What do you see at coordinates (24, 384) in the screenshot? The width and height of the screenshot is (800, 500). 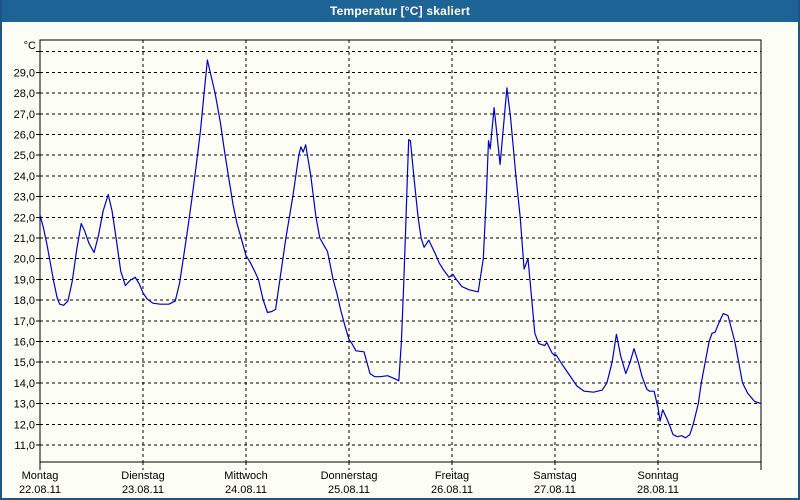 I see `y-tick-label: 14,0` at bounding box center [24, 384].